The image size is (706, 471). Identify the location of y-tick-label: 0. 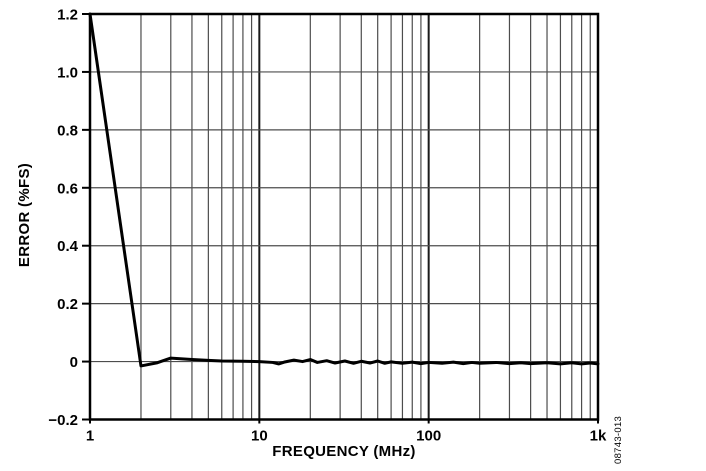
(74, 362).